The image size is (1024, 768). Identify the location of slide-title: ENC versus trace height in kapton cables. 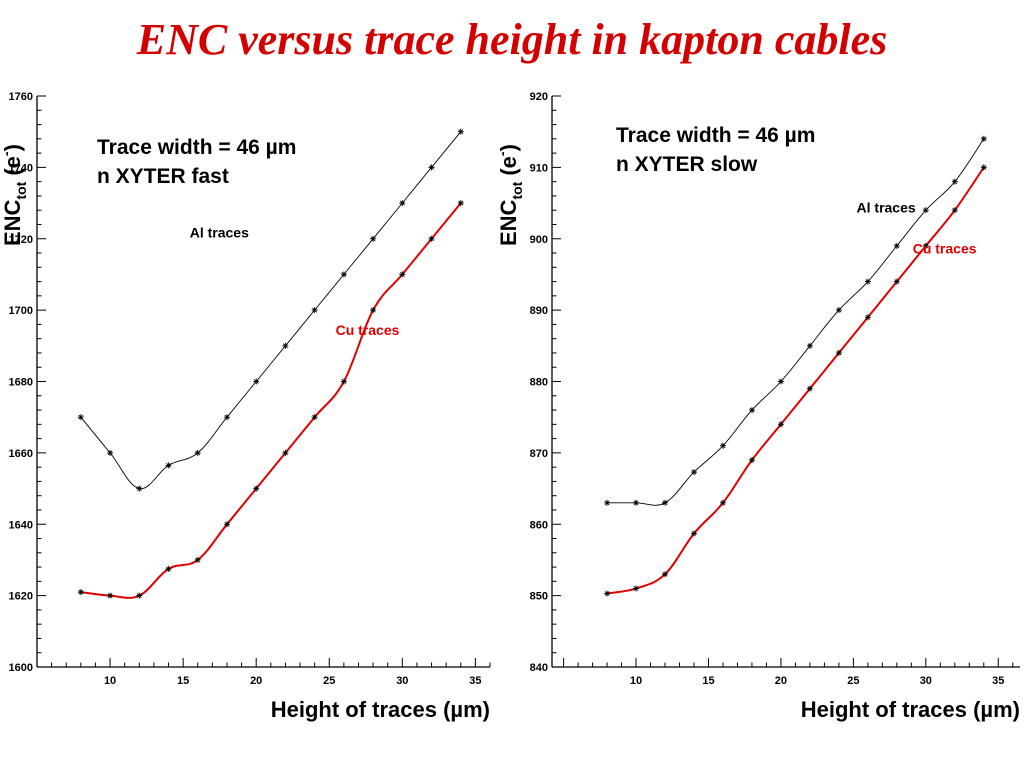
(512, 39).